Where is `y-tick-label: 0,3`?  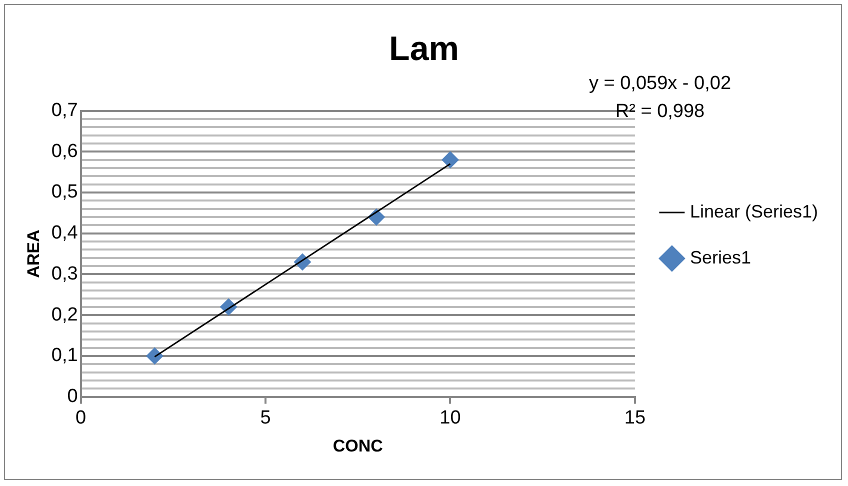 y-tick-label: 0,3 is located at coordinates (64, 273).